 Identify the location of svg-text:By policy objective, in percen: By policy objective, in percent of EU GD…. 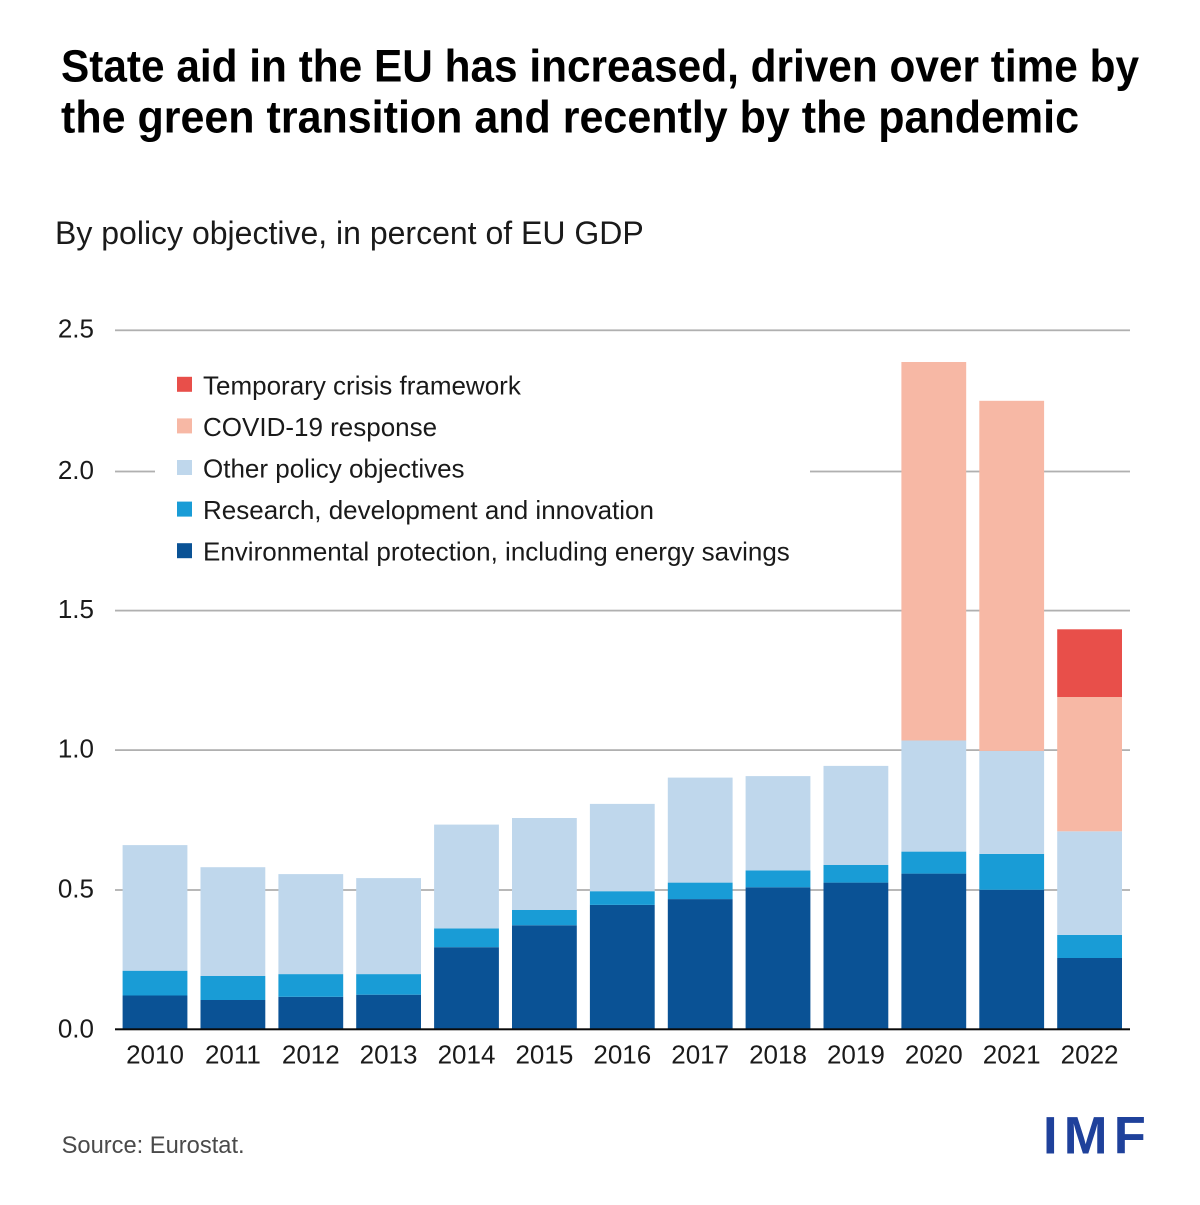
(349, 233).